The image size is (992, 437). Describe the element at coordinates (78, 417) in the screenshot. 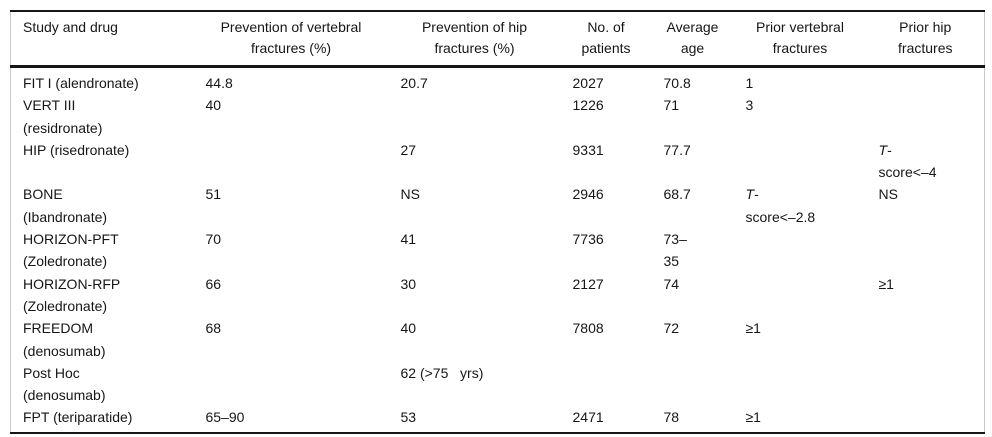

I see `cell-study: FPT (teriparatide)` at that location.